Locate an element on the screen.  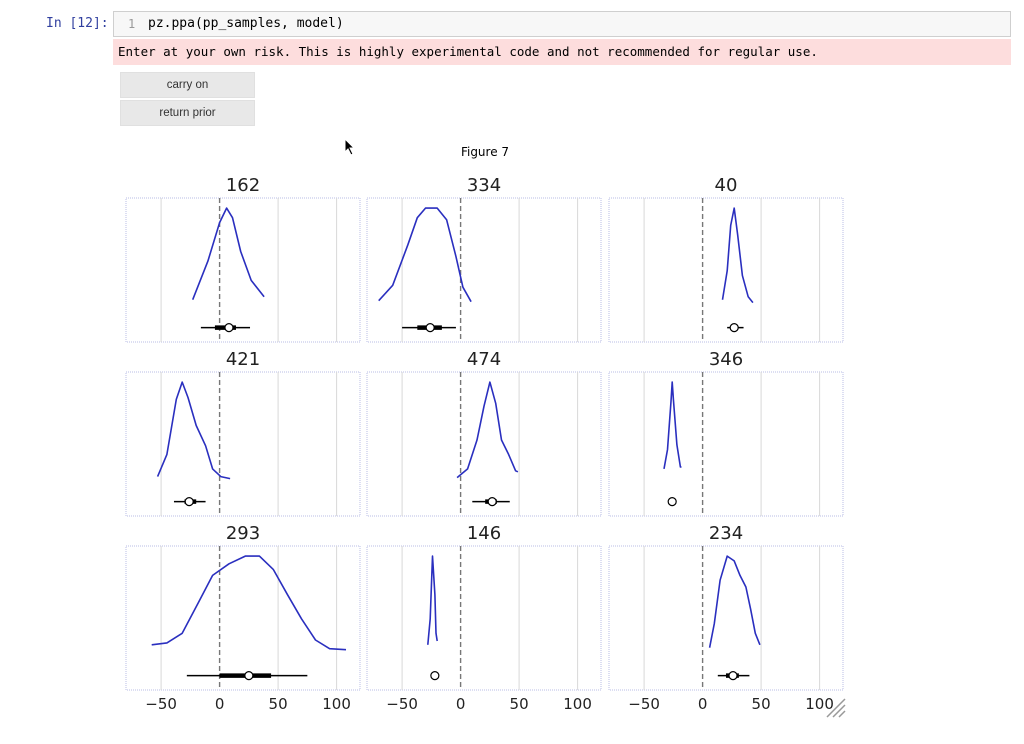
code-text: pz.ppa(pp_samples, model) is located at coordinates (246, 23).